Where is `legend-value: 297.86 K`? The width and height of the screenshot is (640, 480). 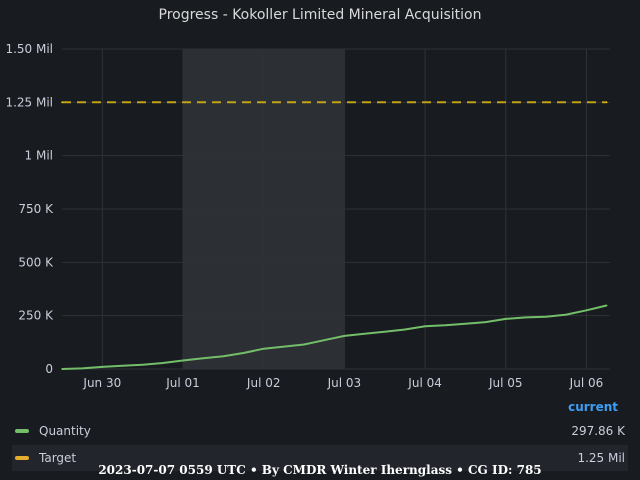
legend-value: 297.86 K is located at coordinates (598, 431).